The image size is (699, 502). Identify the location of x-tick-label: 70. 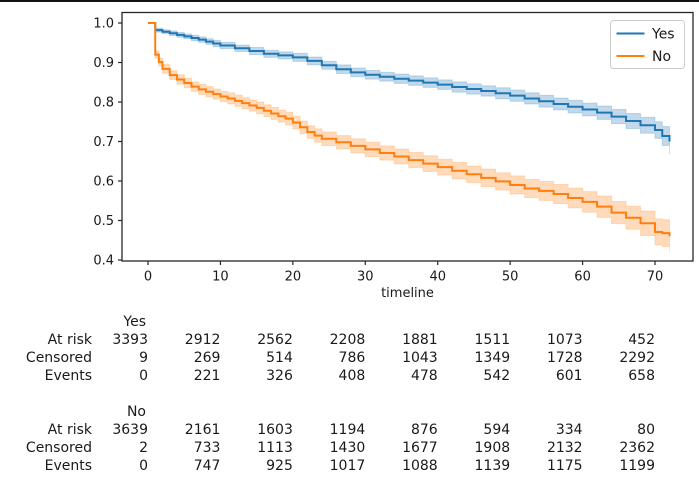
(655, 277).